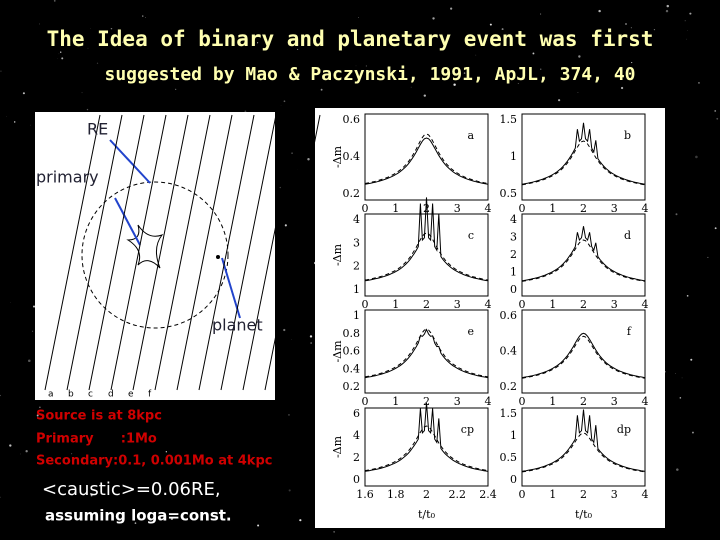 The image size is (720, 540). Describe the element at coordinates (51, 395) in the screenshot. I see `track-label: a` at that location.